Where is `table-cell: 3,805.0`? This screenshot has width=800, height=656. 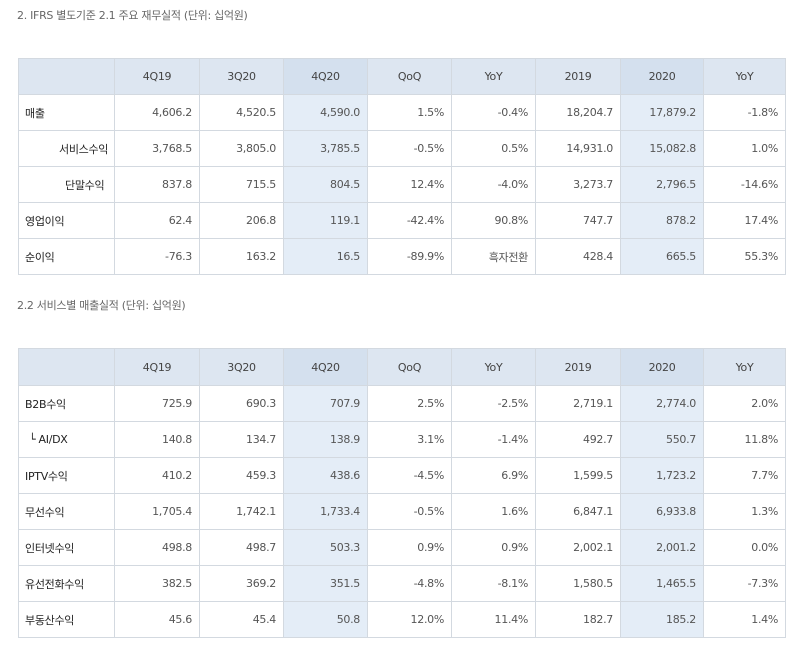
table-cell: 3,805.0 is located at coordinates (241, 148).